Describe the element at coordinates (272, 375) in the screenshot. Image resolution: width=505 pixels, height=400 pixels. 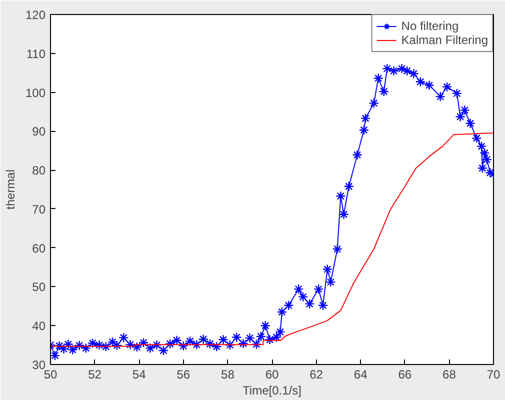
I see `x-tick-label: 60` at that location.